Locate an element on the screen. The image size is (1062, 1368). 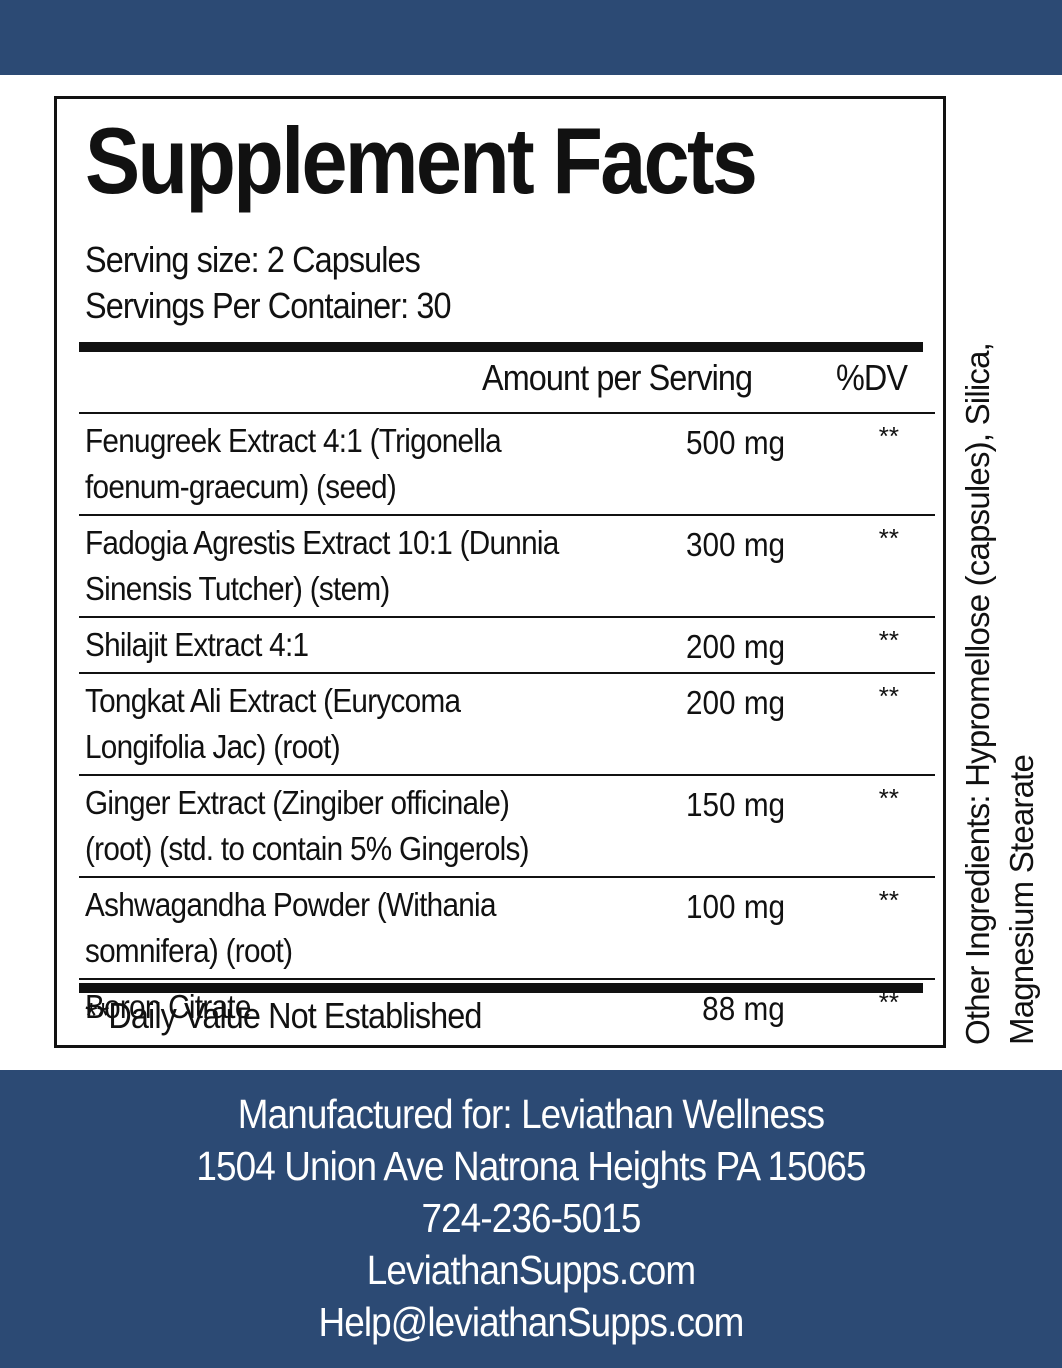
footer-line: 724-236-5015 is located at coordinates (531, 1218).